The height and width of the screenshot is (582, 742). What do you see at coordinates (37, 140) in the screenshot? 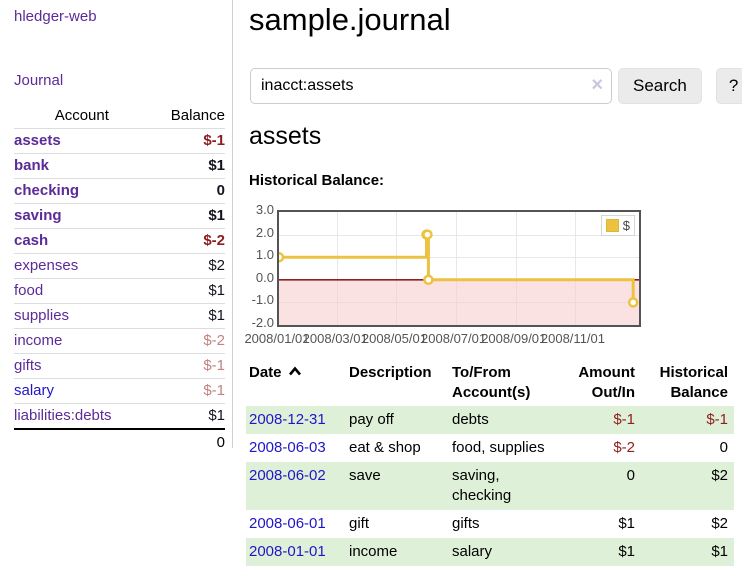
I see `account-link: assets` at bounding box center [37, 140].